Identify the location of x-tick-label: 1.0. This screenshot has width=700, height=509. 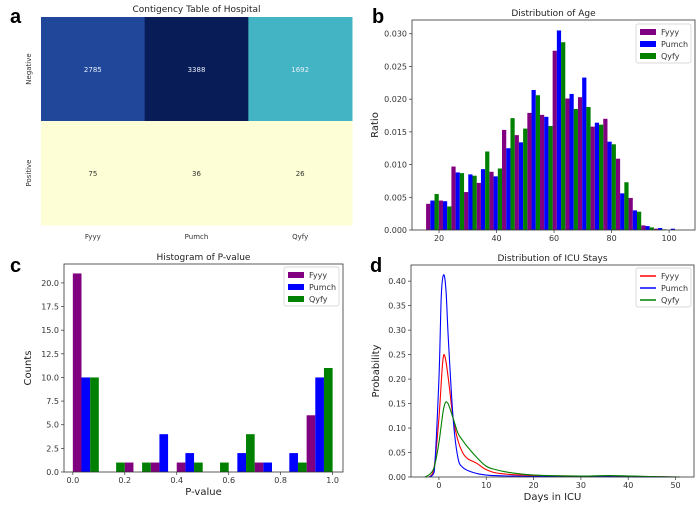
(332, 480).